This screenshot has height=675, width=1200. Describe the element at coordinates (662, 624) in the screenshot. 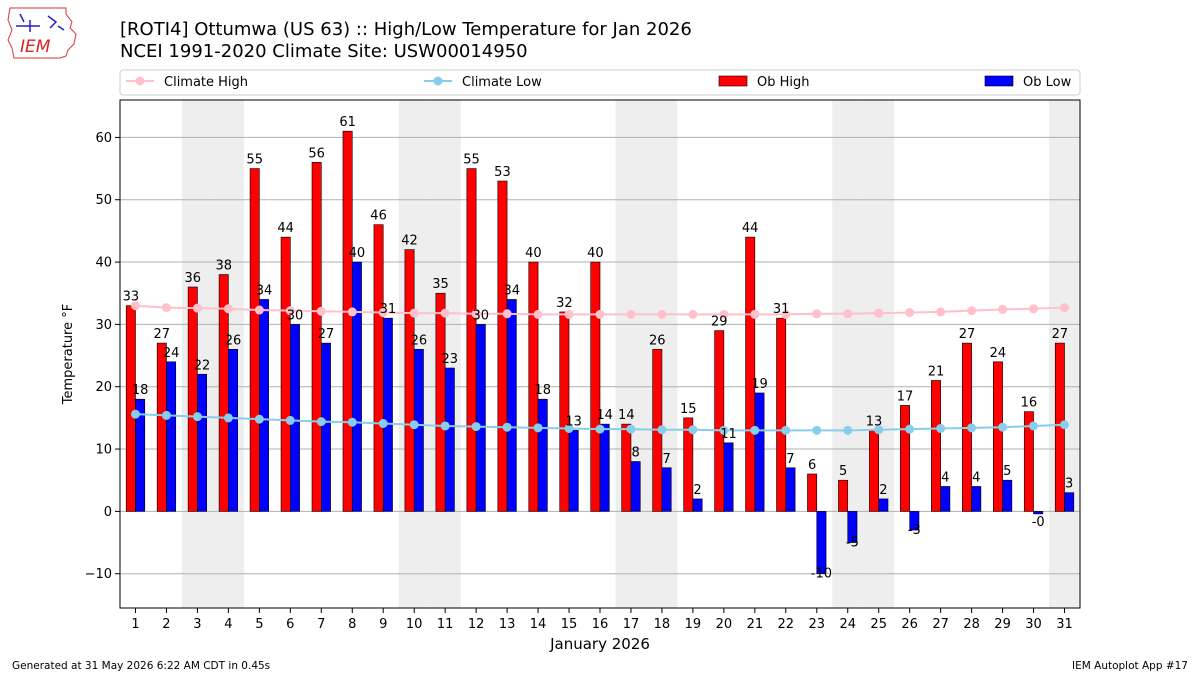

I see `x-tick-label-18: 18` at that location.